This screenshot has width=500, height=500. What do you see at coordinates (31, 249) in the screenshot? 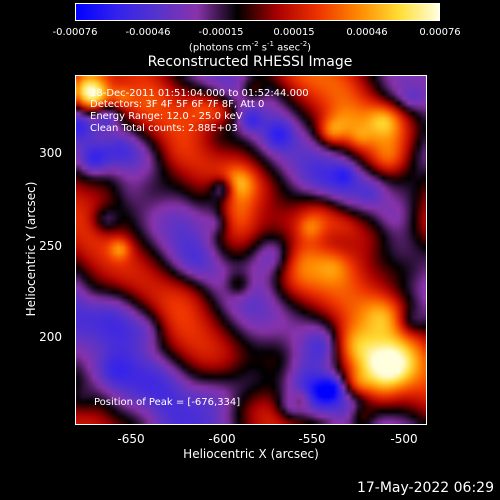
I see `y-axis-label: Heliocentric Y (arcsec)` at bounding box center [31, 249].